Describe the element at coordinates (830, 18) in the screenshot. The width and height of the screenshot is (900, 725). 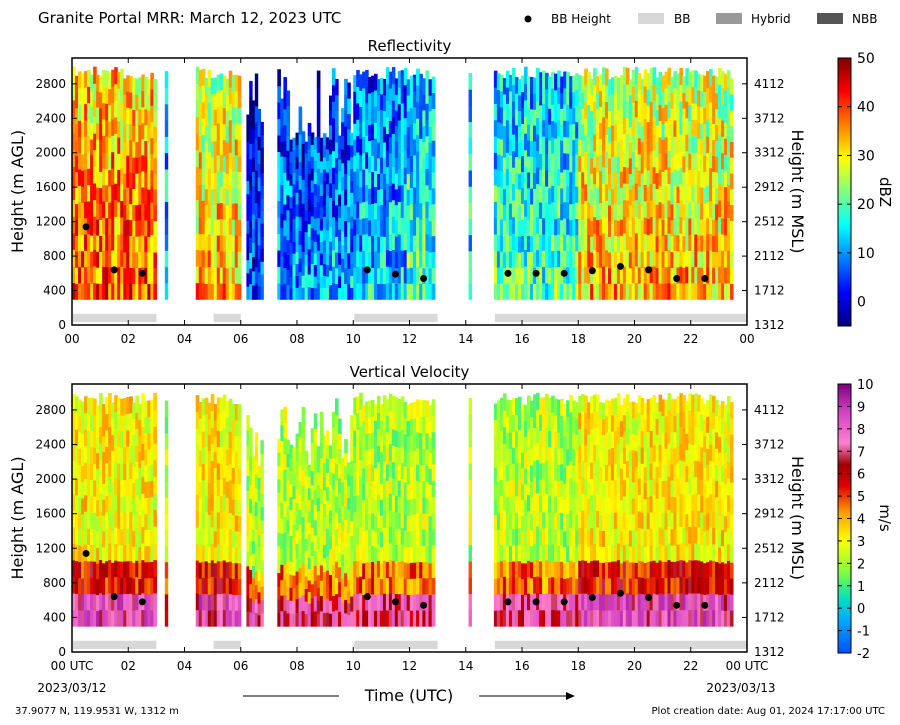
I see `legend-nbb-swatch` at that location.